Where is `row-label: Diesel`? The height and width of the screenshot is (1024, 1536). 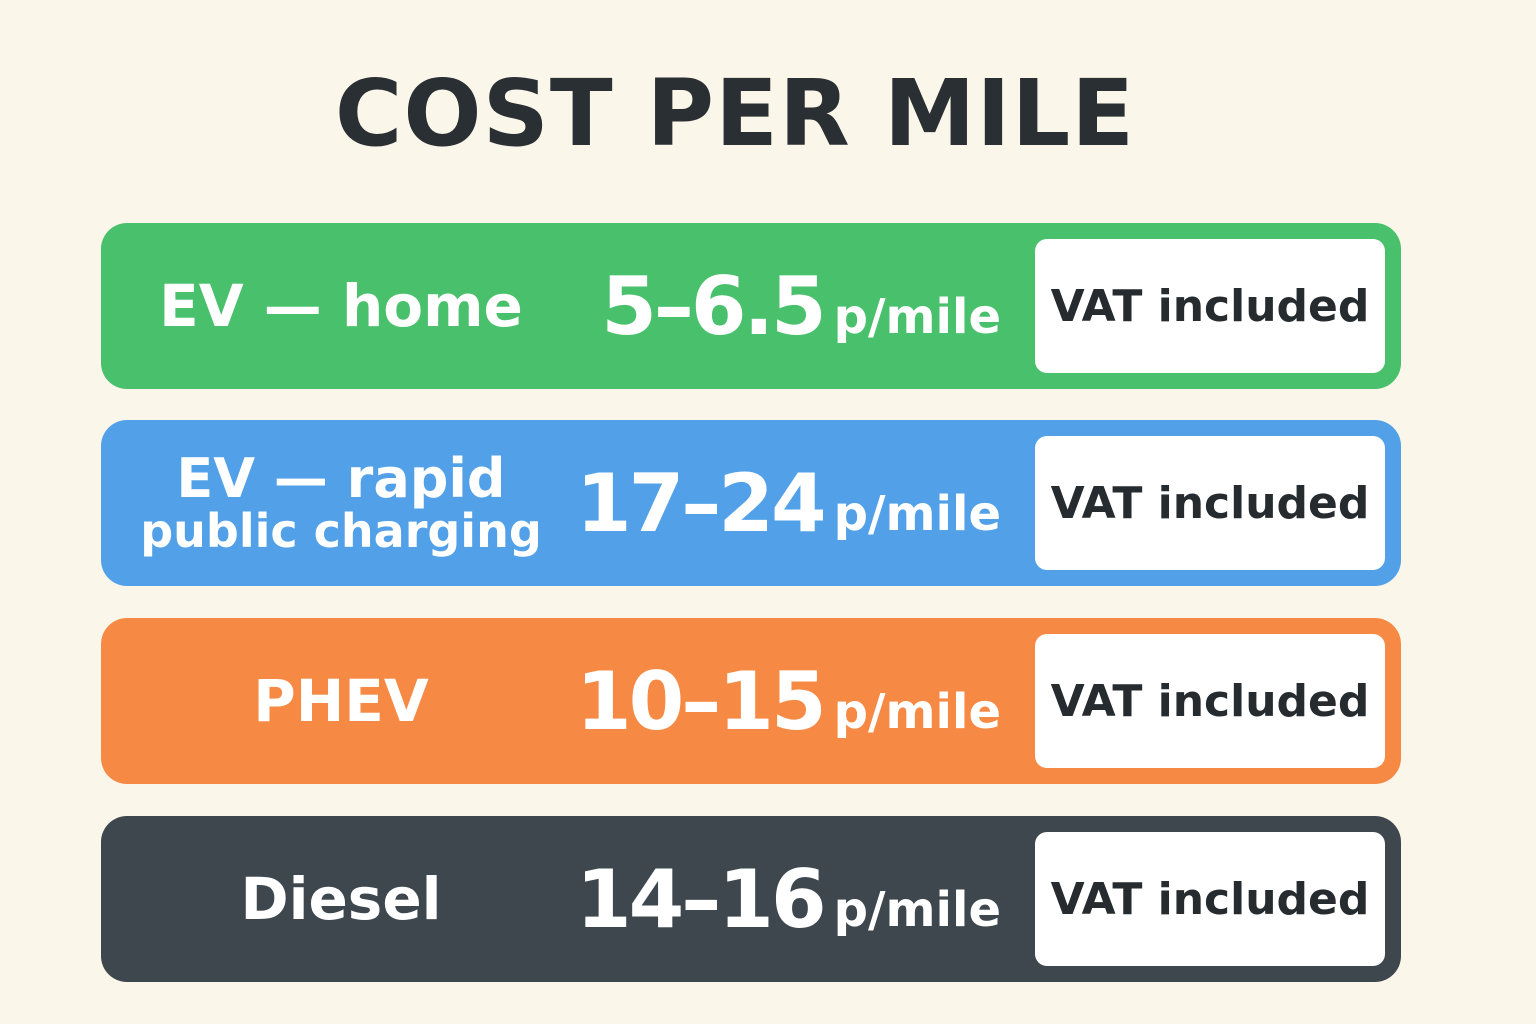
row-label: Diesel is located at coordinates (341, 899).